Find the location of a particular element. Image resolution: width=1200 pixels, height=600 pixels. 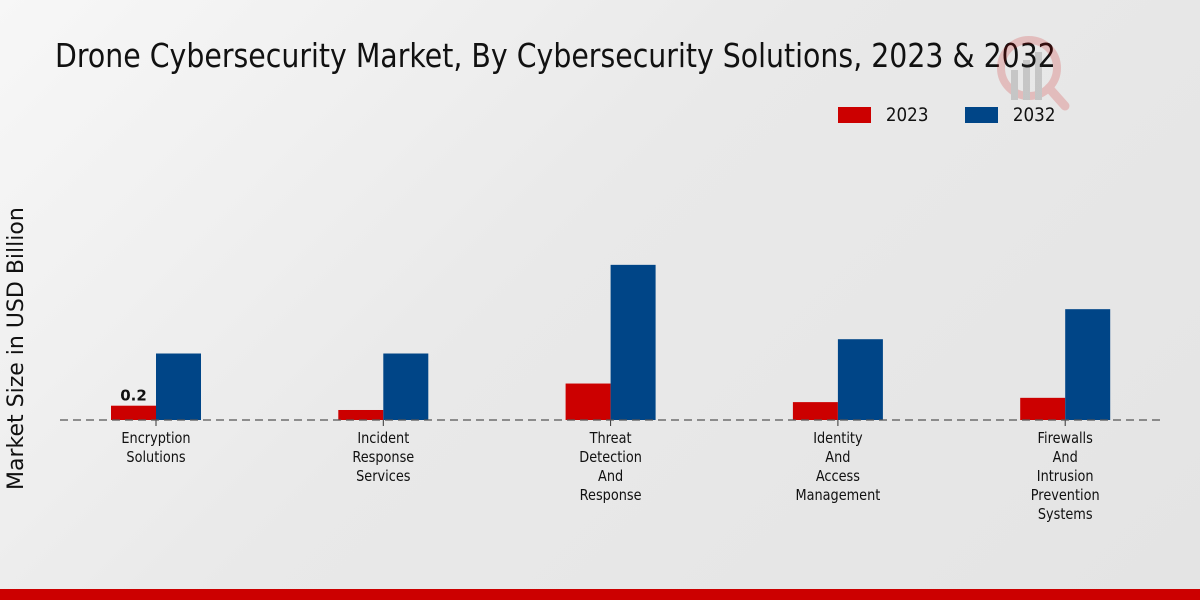

x-tick-label-0-0: Encryption is located at coordinates (155, 438).